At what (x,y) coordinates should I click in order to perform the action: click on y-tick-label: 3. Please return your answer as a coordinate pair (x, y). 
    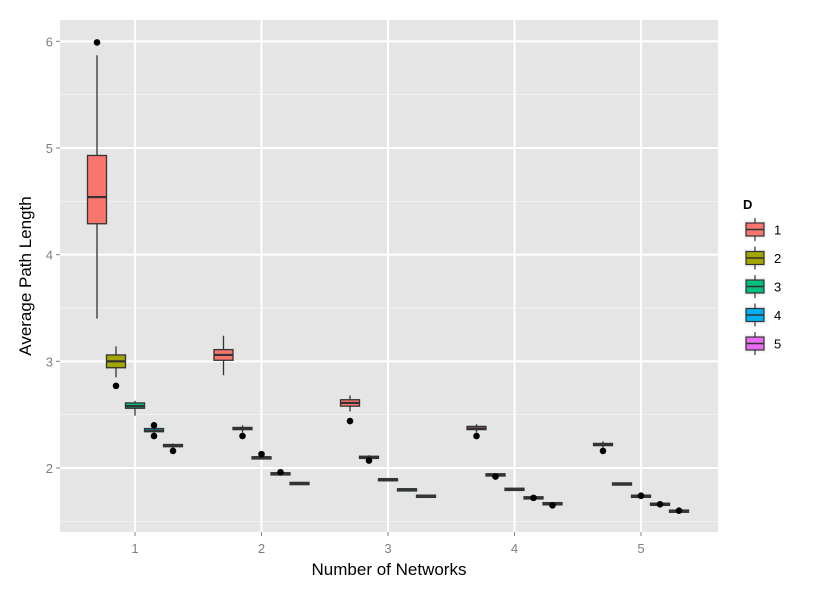
    Looking at the image, I should click on (49, 361).